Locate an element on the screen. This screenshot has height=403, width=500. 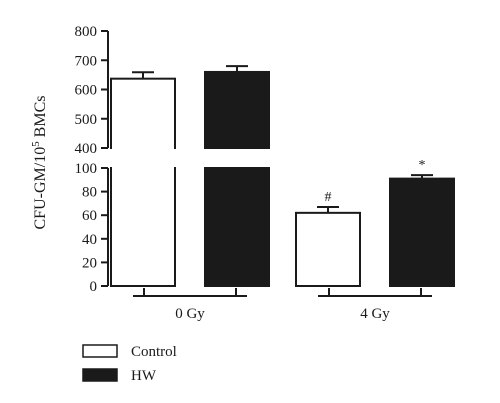
y-tick-label: 40 is located at coordinates (89, 240).